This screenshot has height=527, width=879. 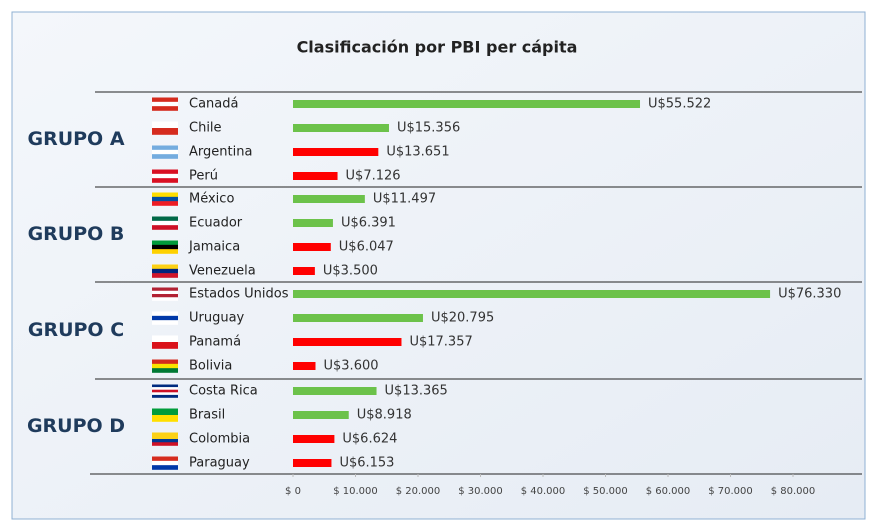 I want to click on group-label: GRUPO C, so click(x=76, y=330).